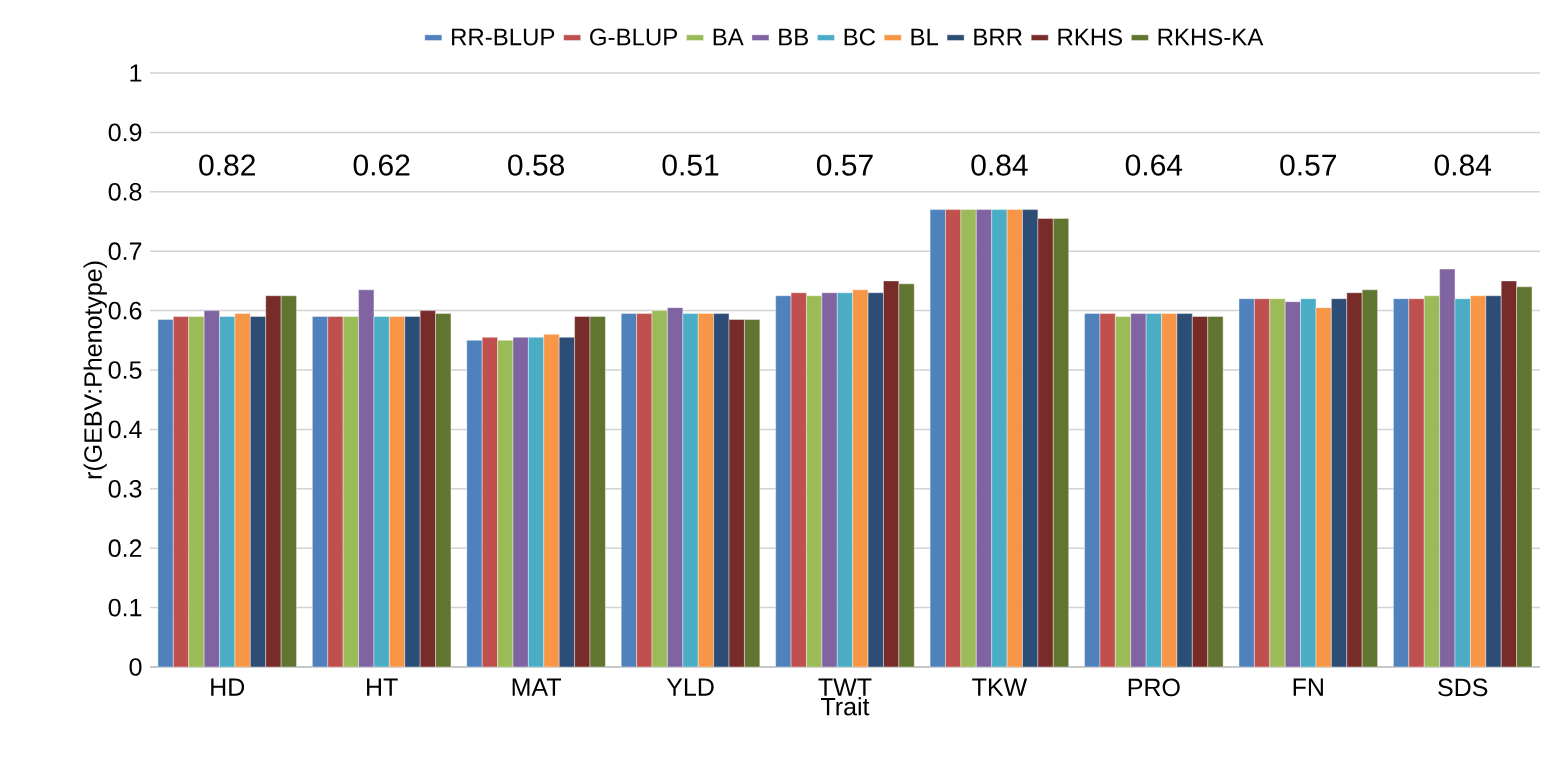  What do you see at coordinates (228, 687) in the screenshot?
I see `x-tick-label: HD` at bounding box center [228, 687].